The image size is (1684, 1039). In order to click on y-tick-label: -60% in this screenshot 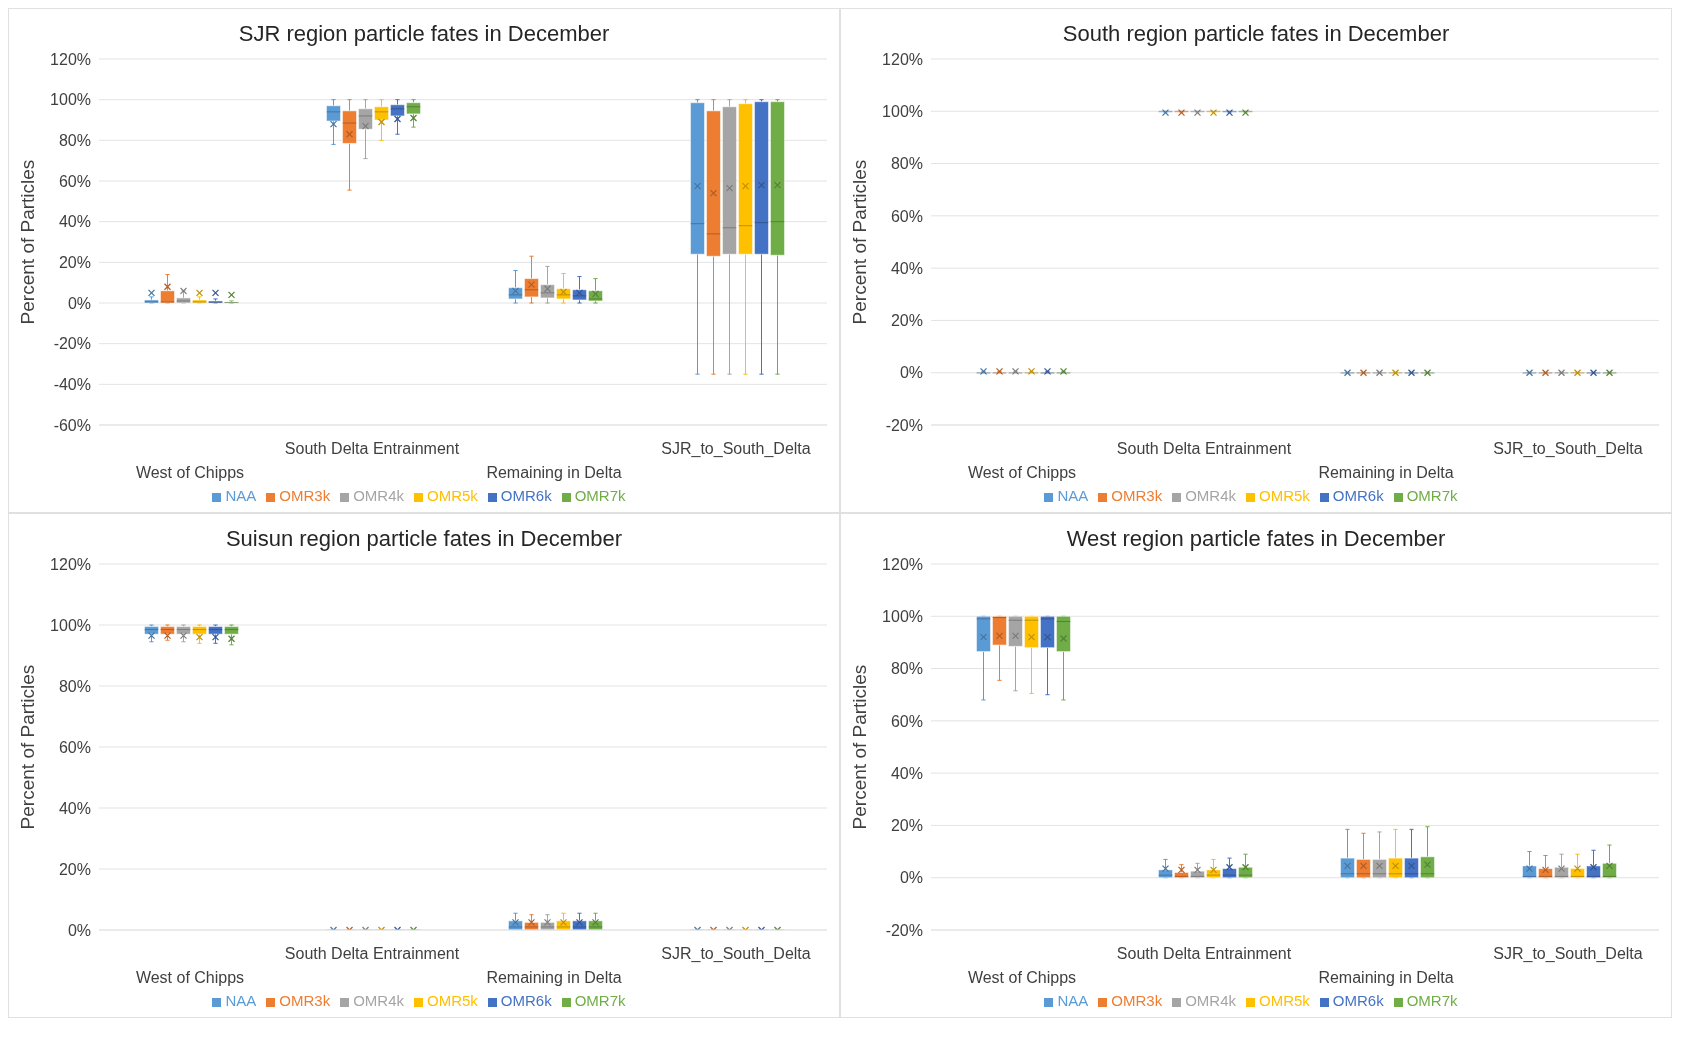, I will do `click(72, 425)`.